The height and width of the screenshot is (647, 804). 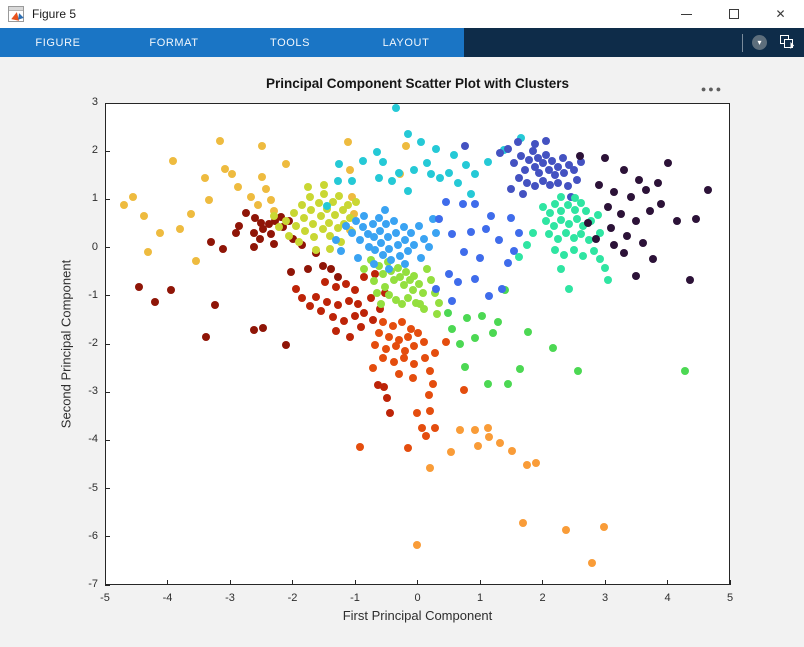 I want to click on copy-icon-front-square, so click(x=788, y=43).